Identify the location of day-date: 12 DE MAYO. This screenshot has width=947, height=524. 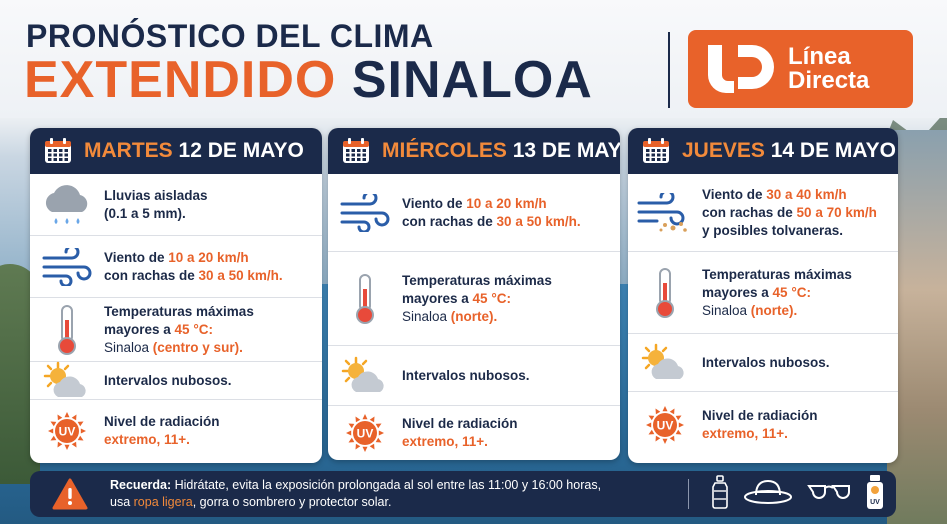
(241, 150).